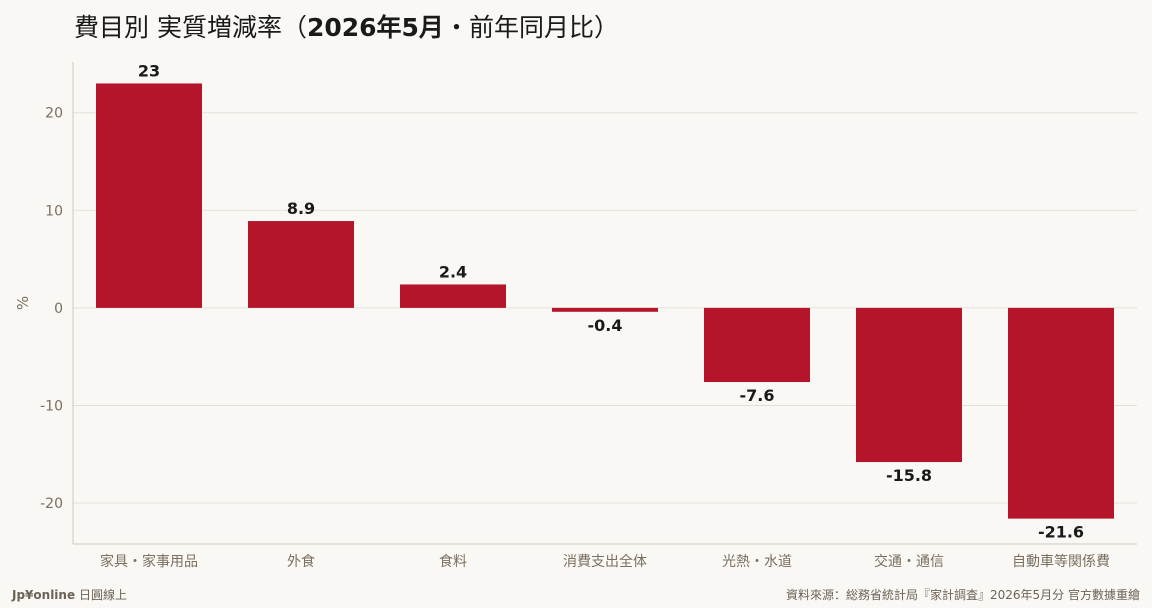  I want to click on data-label: -21.6, so click(1061, 532).